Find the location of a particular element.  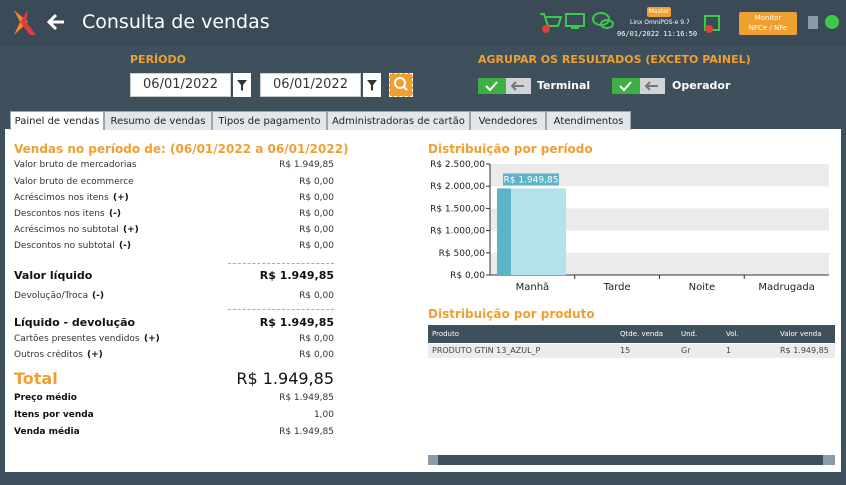

search-button is located at coordinates (401, 85).